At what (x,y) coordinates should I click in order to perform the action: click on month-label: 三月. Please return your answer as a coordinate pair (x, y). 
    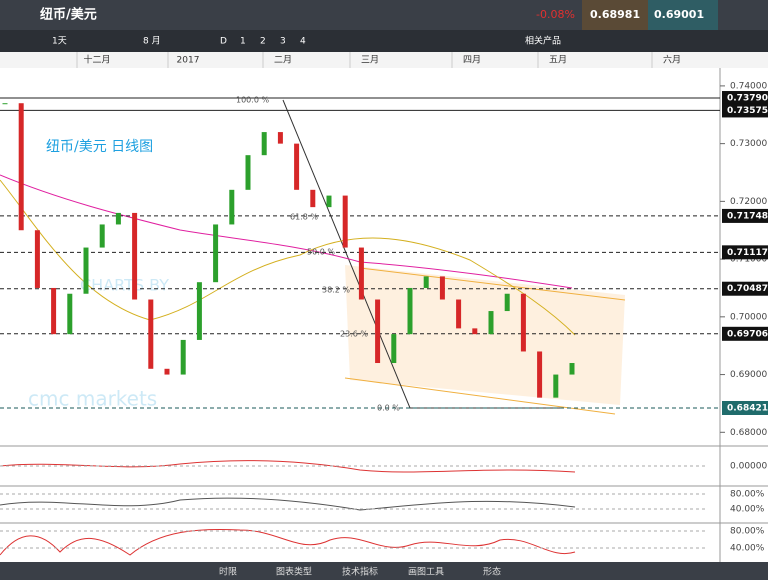
    Looking at the image, I should click on (370, 60).